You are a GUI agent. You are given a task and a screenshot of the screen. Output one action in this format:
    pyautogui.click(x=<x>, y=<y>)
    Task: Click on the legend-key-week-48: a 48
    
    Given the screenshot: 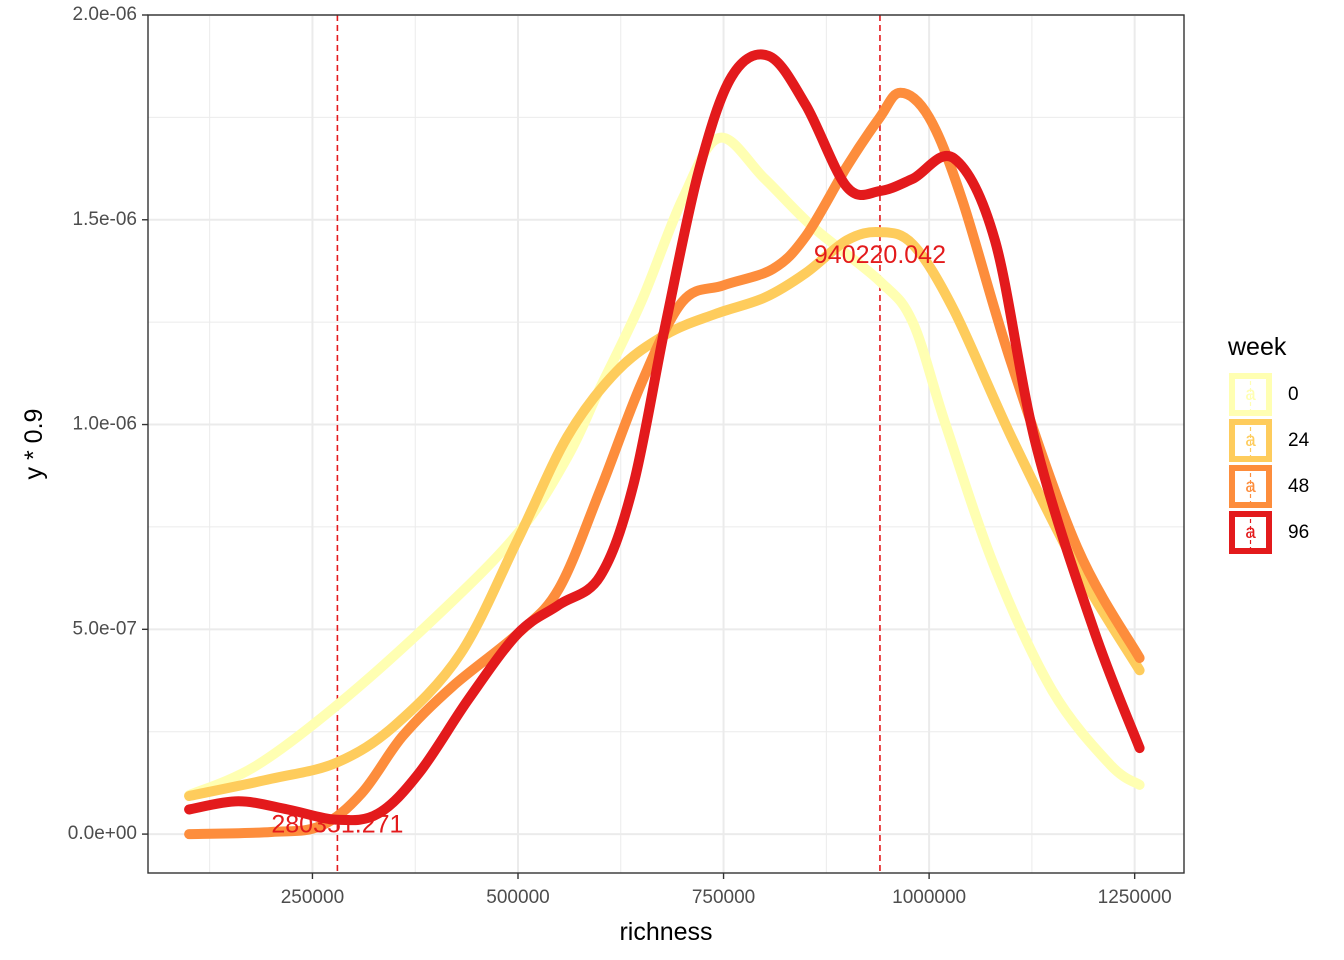 What is the action you would take?
    pyautogui.click(x=1269, y=486)
    